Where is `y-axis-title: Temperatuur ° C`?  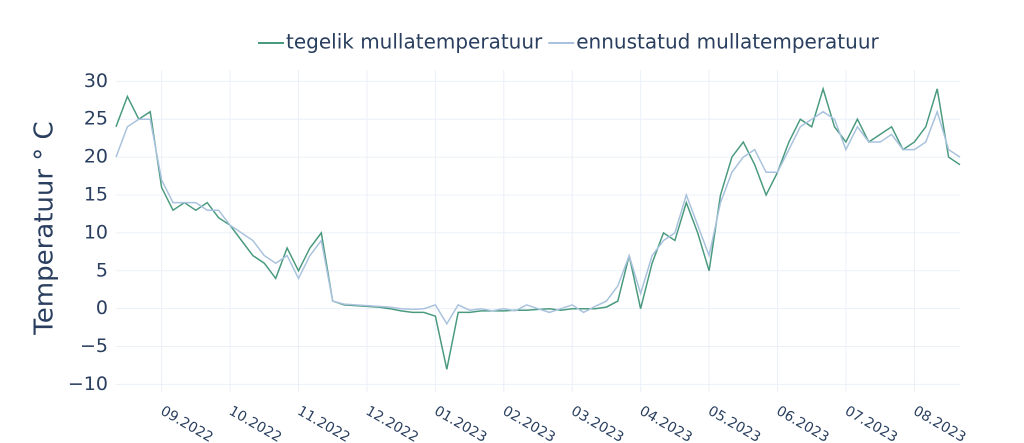 y-axis-title: Temperatuur ° C is located at coordinates (45, 228).